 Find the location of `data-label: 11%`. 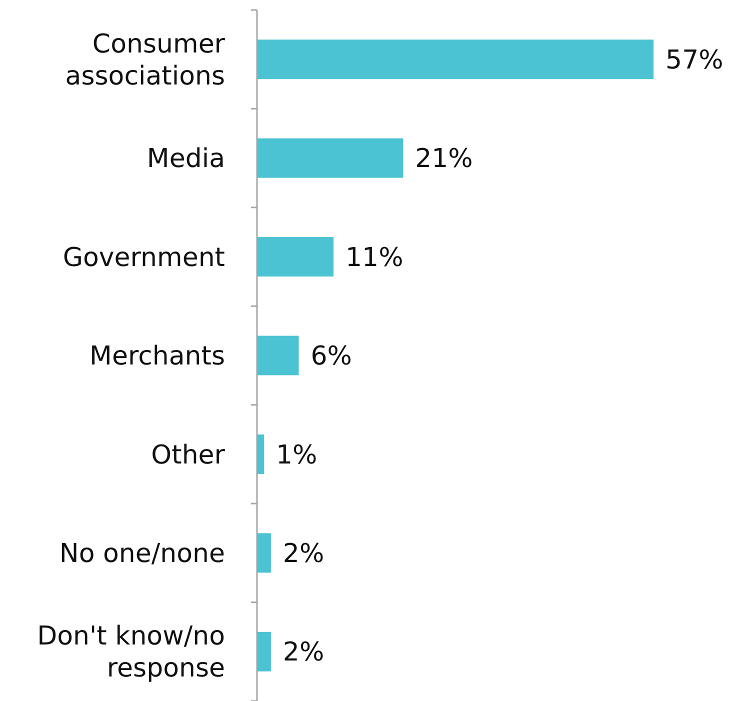

data-label: 11% is located at coordinates (375, 257).